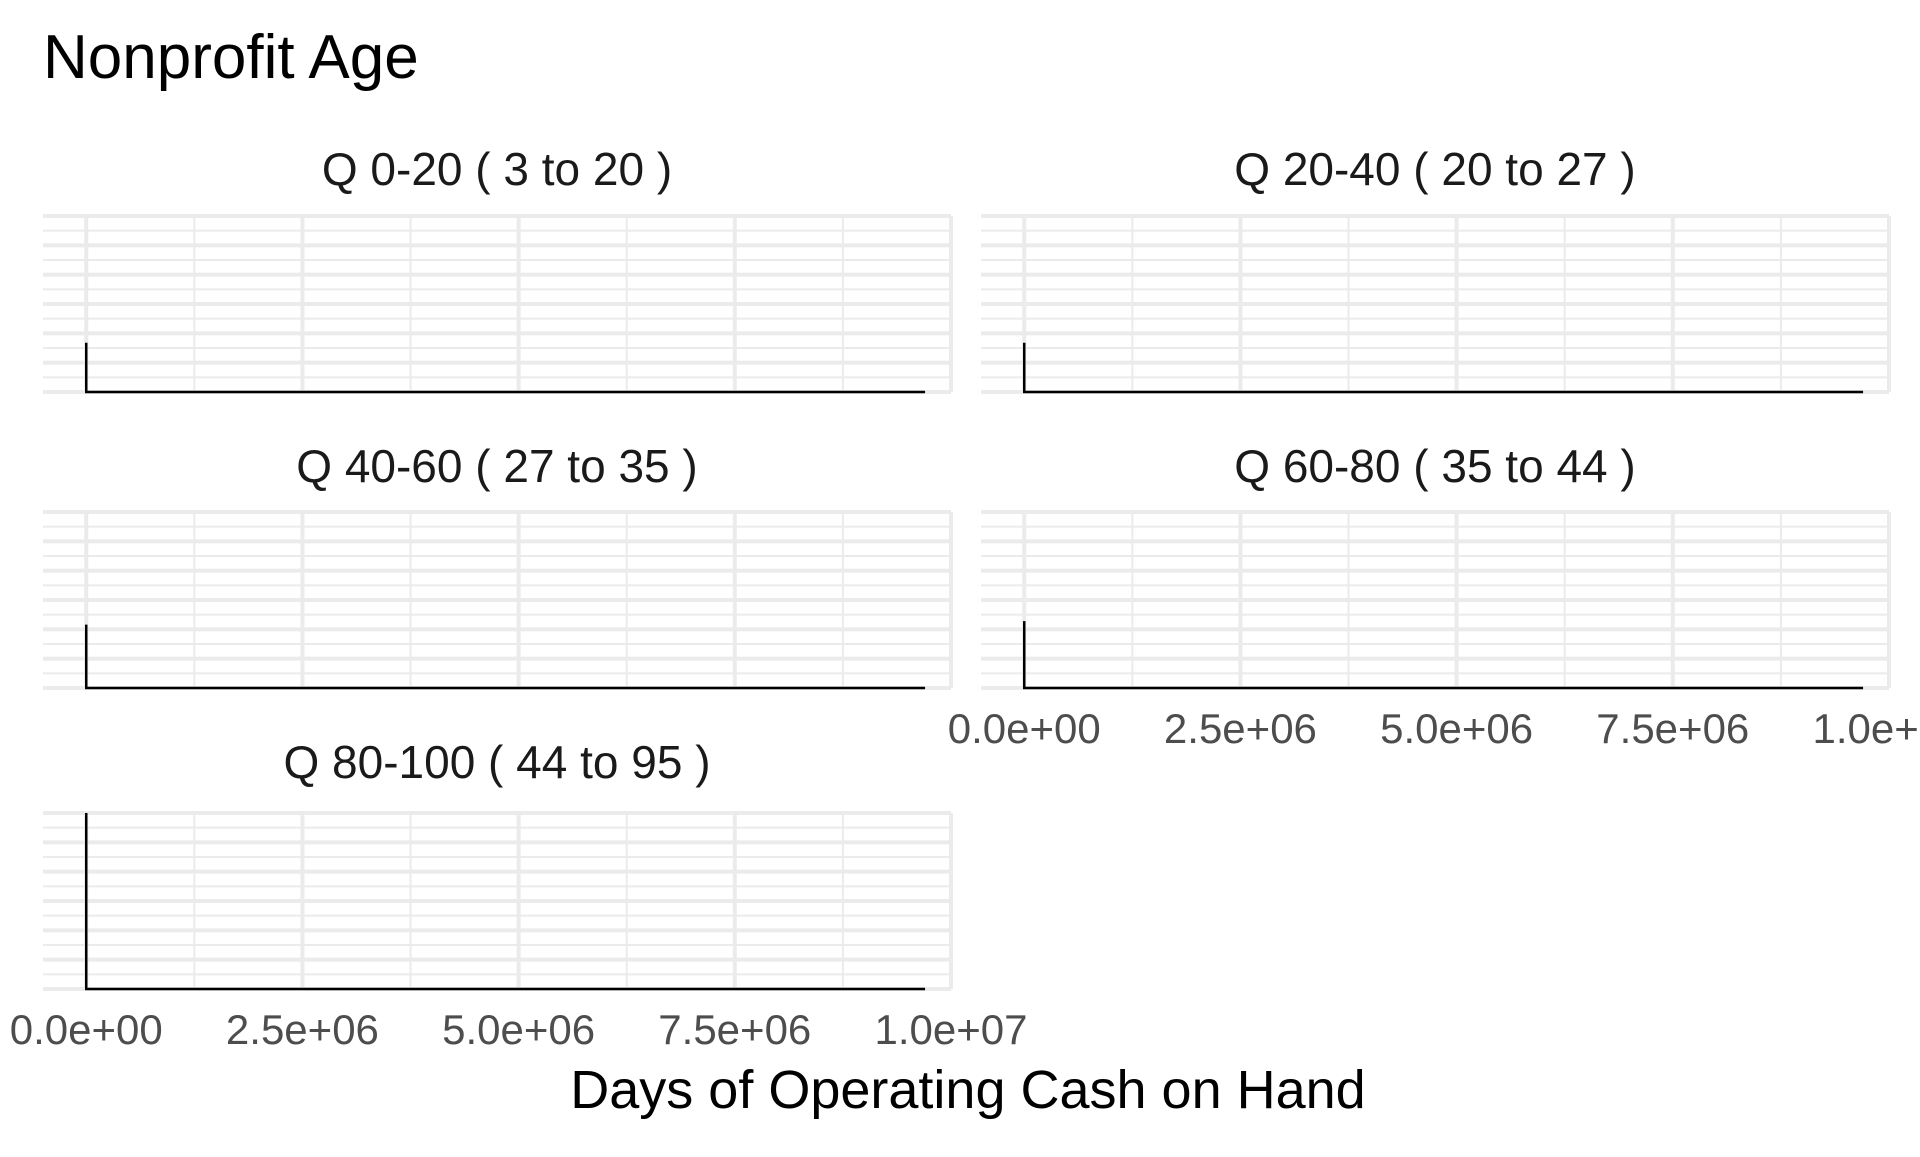  I want to click on panel-label: Q 20-40 ( 20 to 27 ), so click(1434, 169).